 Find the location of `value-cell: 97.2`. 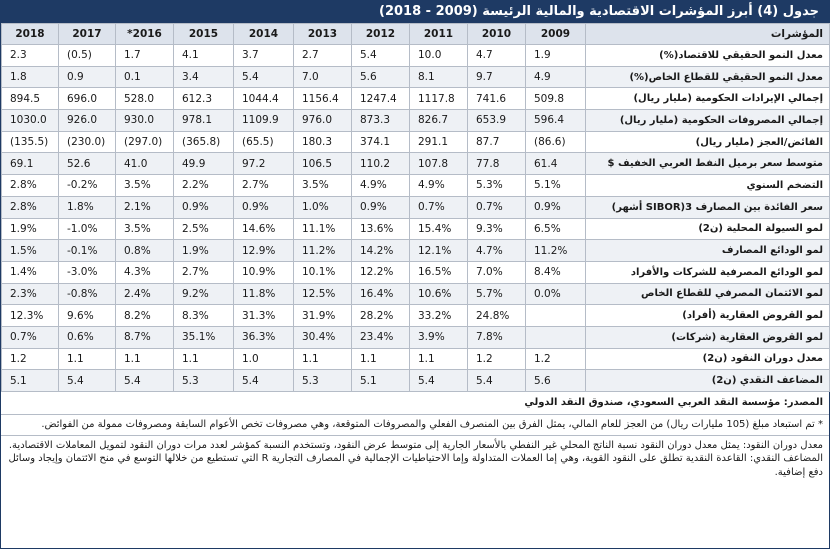

value-cell: 97.2 is located at coordinates (263, 164).